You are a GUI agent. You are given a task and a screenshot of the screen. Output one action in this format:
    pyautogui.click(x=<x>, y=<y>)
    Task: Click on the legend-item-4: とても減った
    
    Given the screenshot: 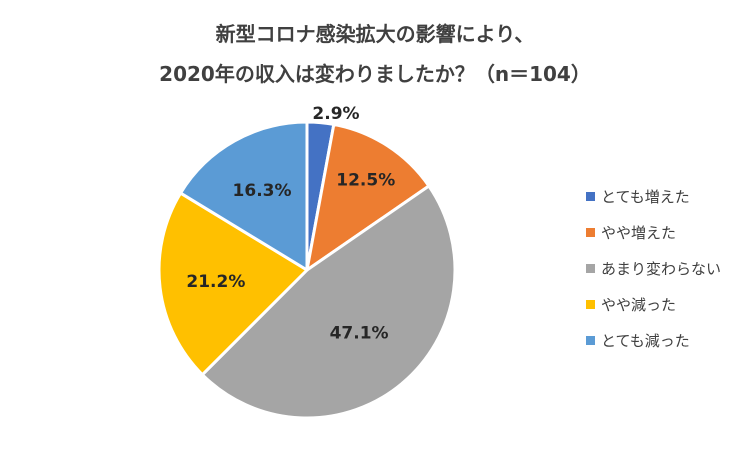 What is the action you would take?
    pyautogui.click(x=653, y=340)
    